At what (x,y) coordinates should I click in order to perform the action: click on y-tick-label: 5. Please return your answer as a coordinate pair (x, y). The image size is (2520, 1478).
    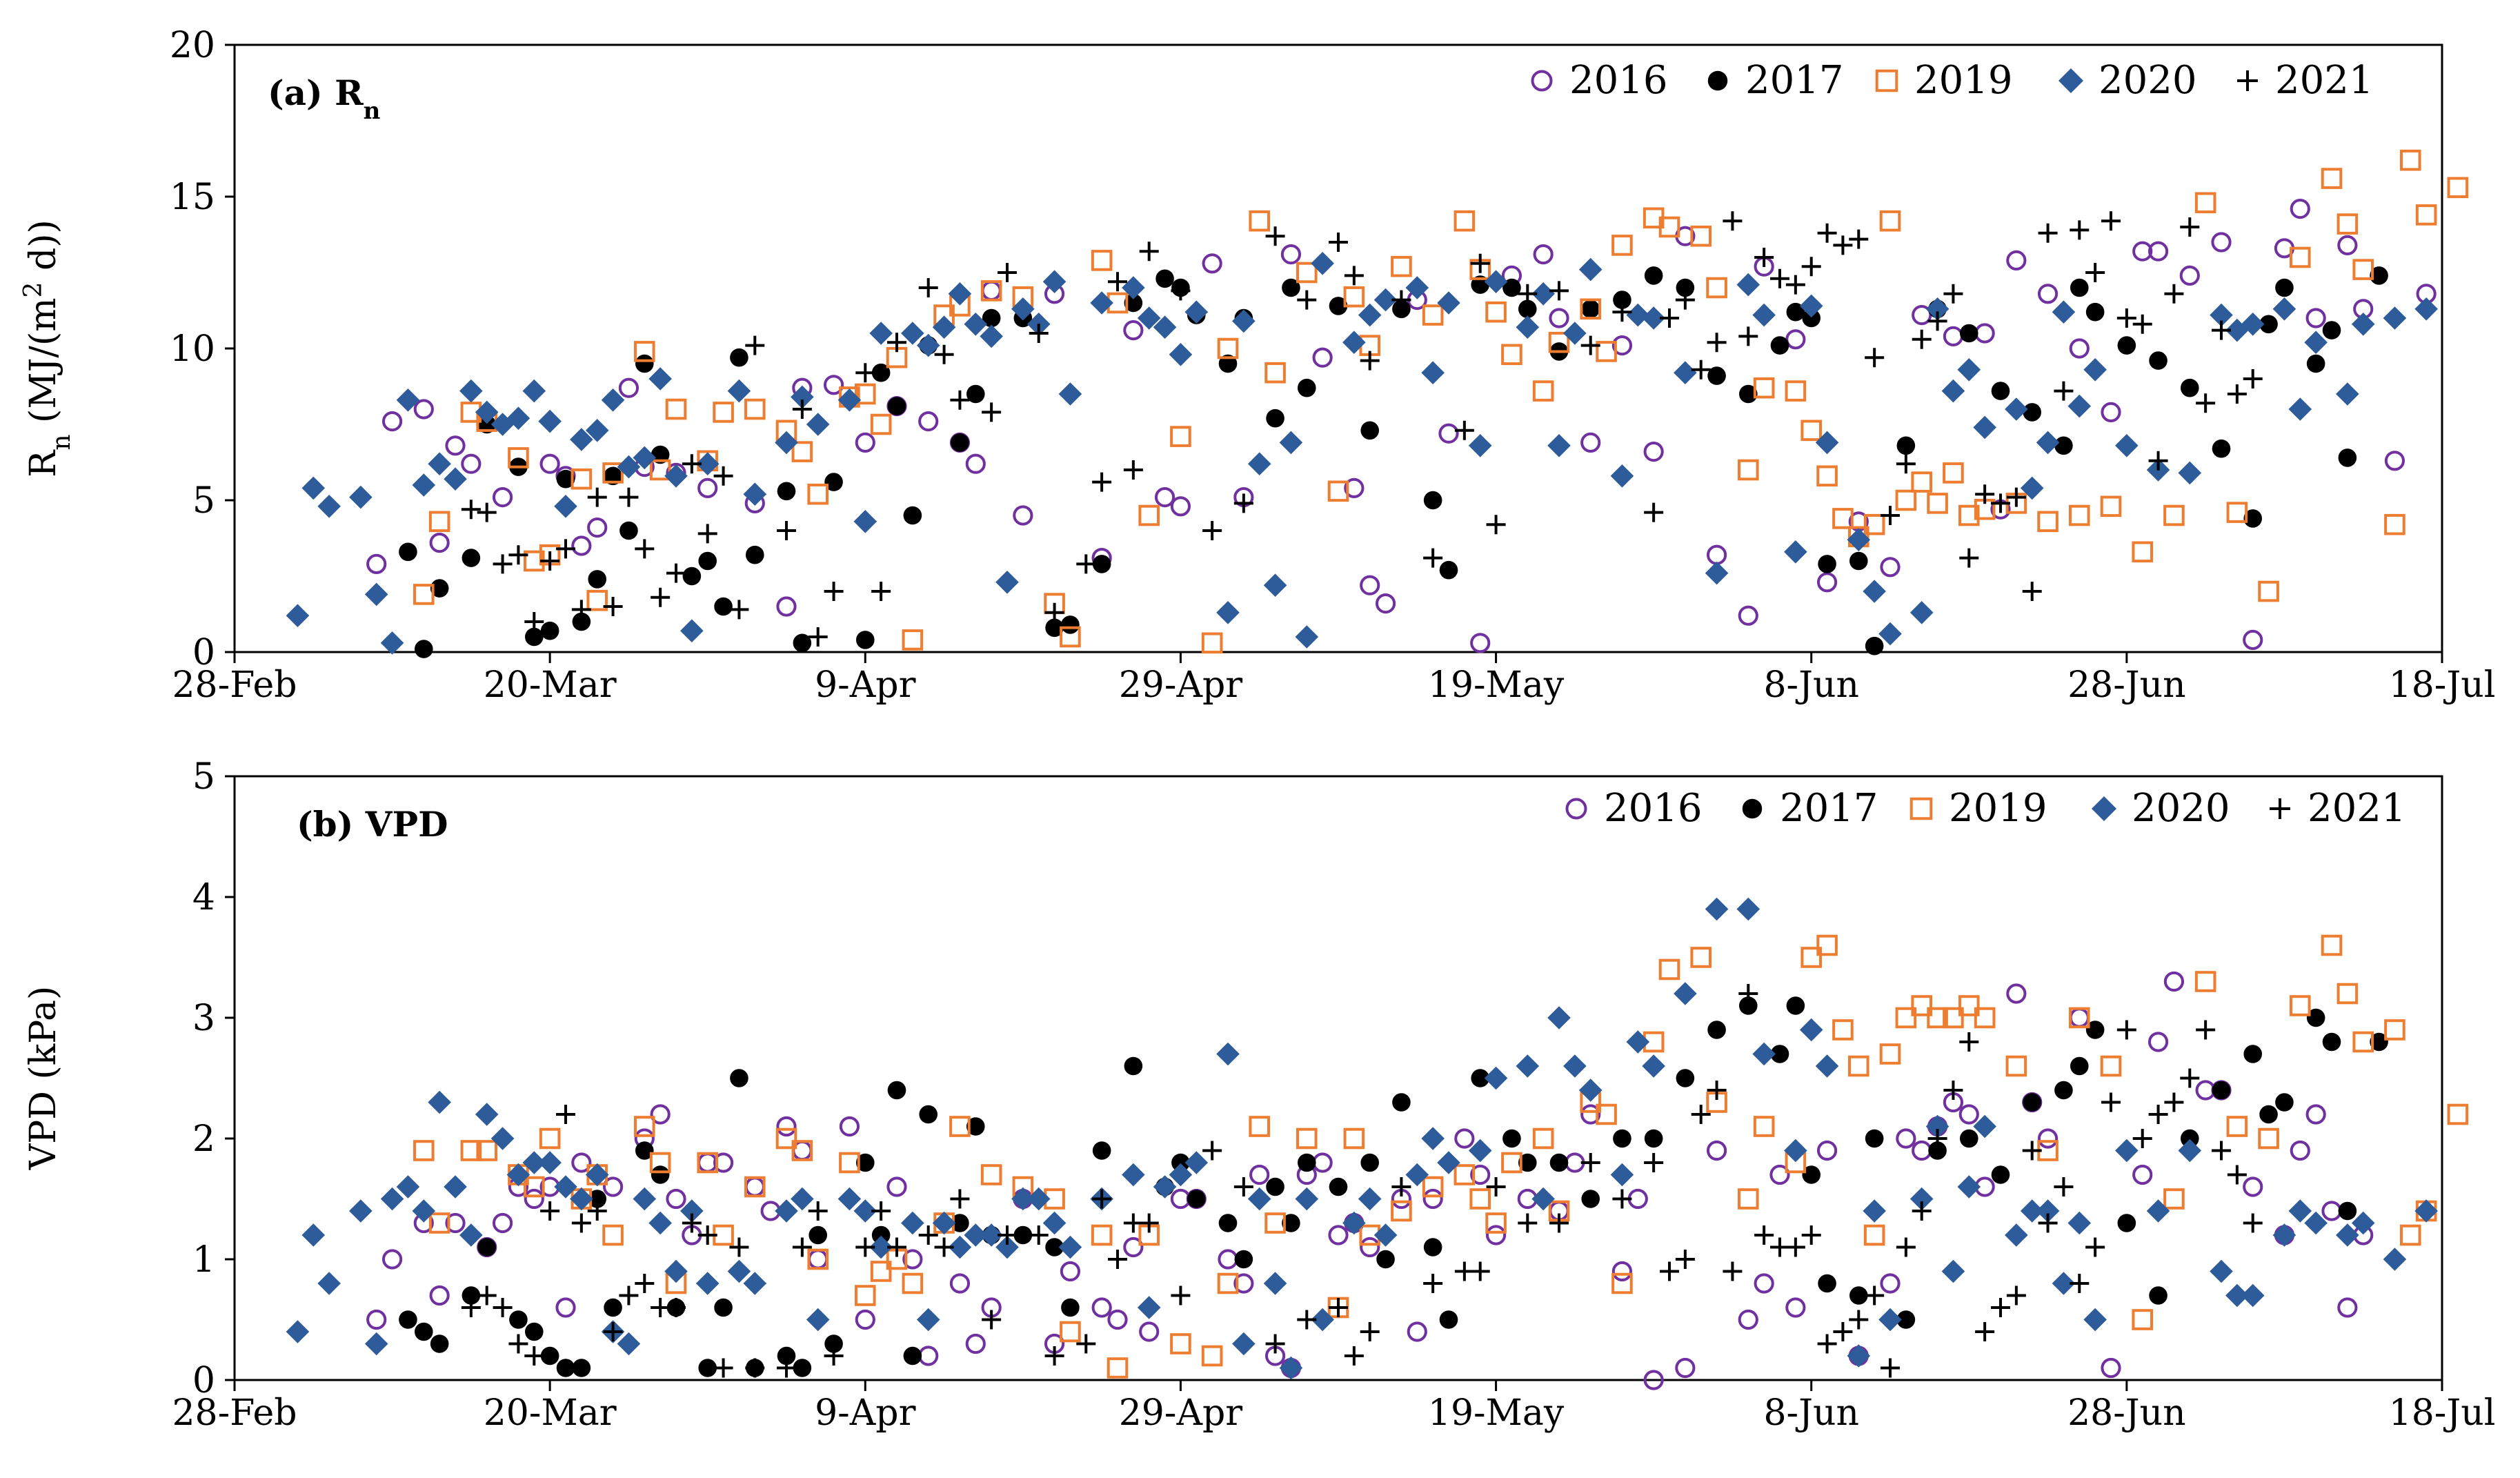
    Looking at the image, I should click on (203, 777).